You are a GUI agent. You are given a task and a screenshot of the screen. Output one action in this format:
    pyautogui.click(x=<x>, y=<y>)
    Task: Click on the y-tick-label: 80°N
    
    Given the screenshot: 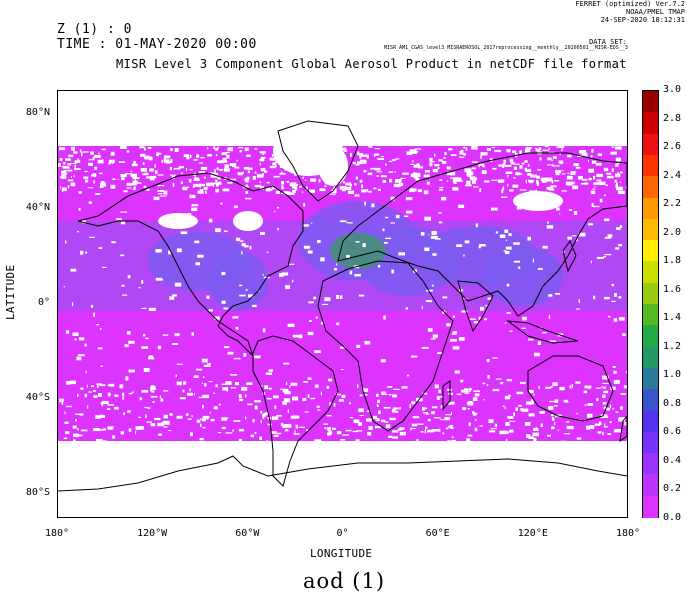 What is the action you would take?
    pyautogui.click(x=37, y=112)
    